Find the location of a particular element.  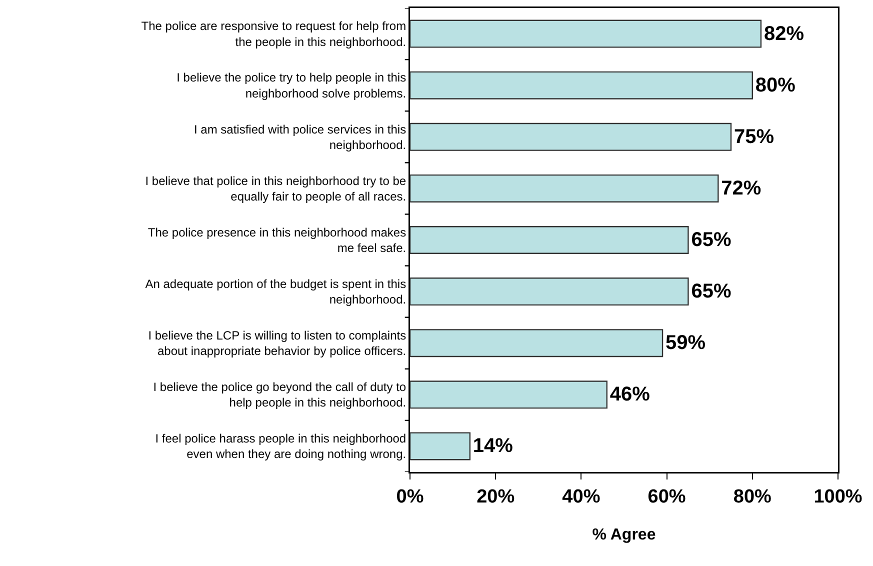

x-tick-label: 0% is located at coordinates (410, 497).